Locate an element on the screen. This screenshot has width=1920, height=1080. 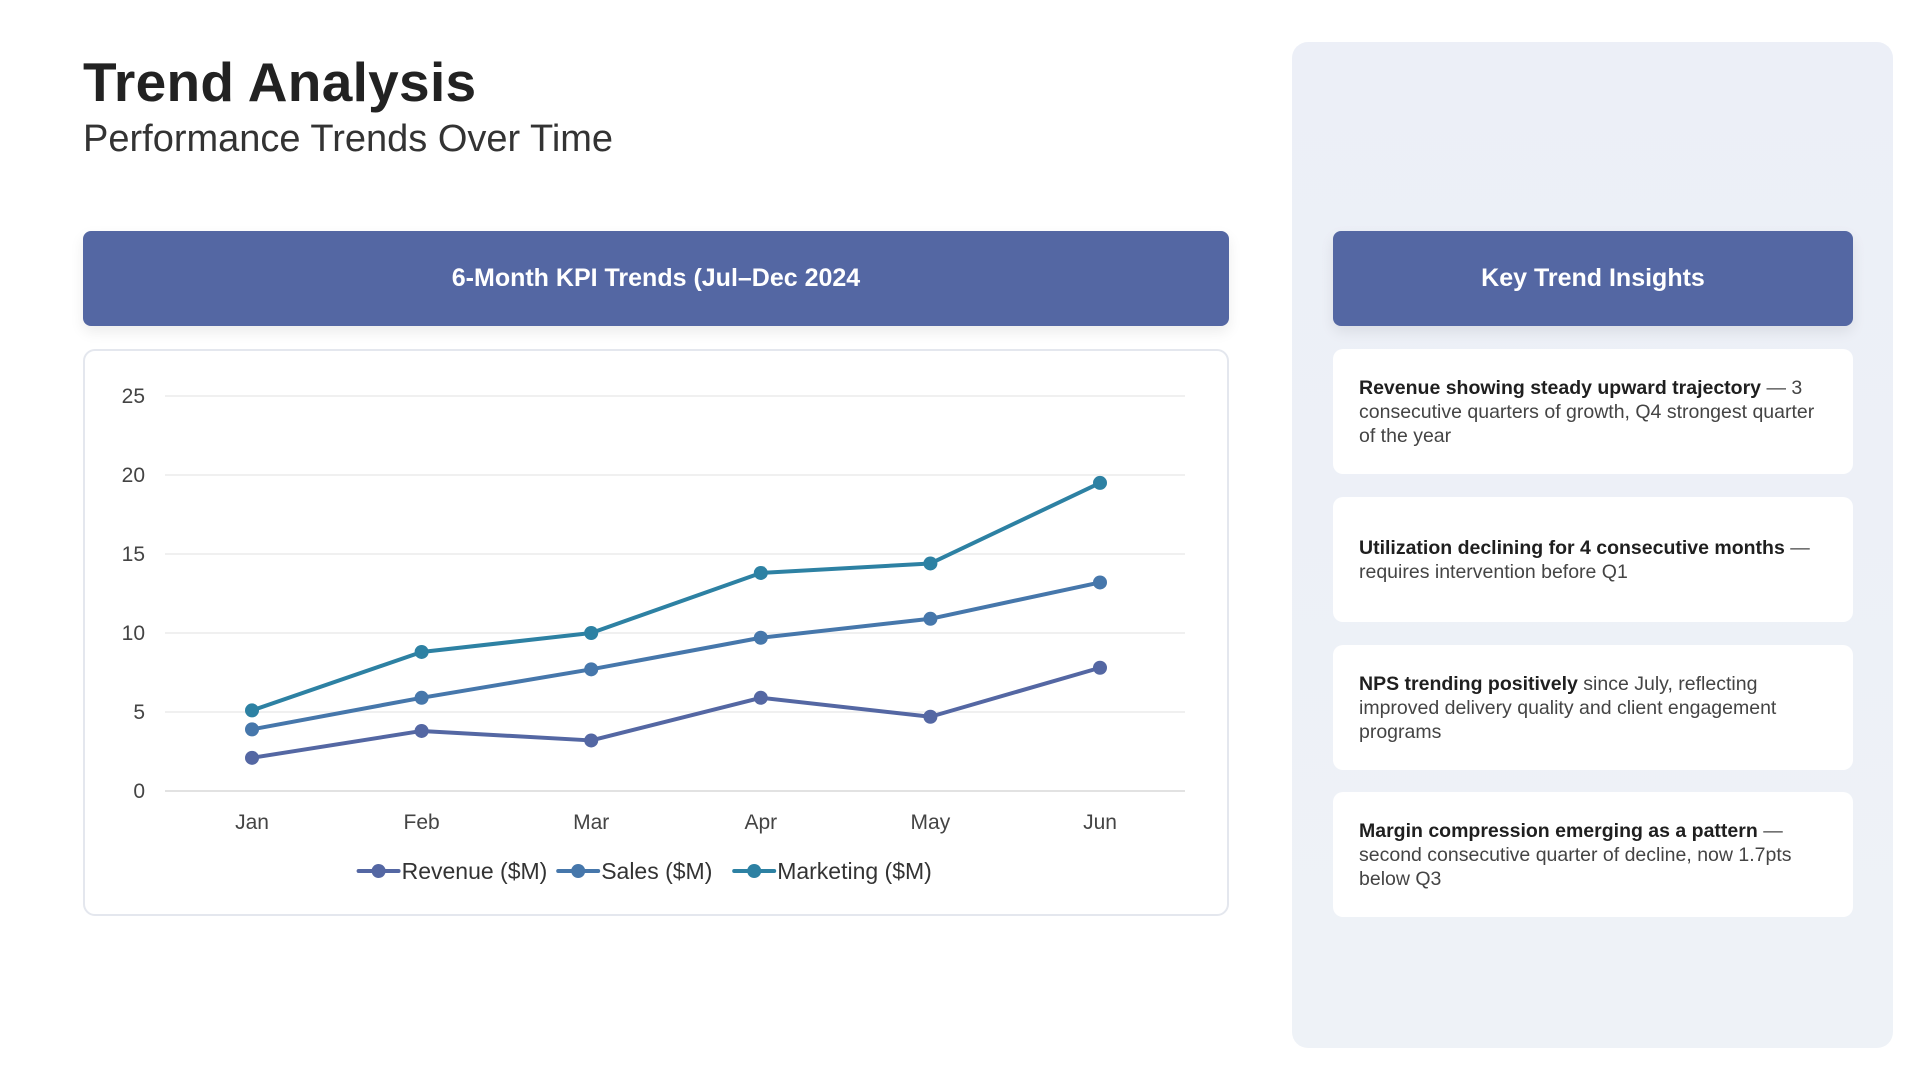
series-revenue-m is located at coordinates (676, 712).